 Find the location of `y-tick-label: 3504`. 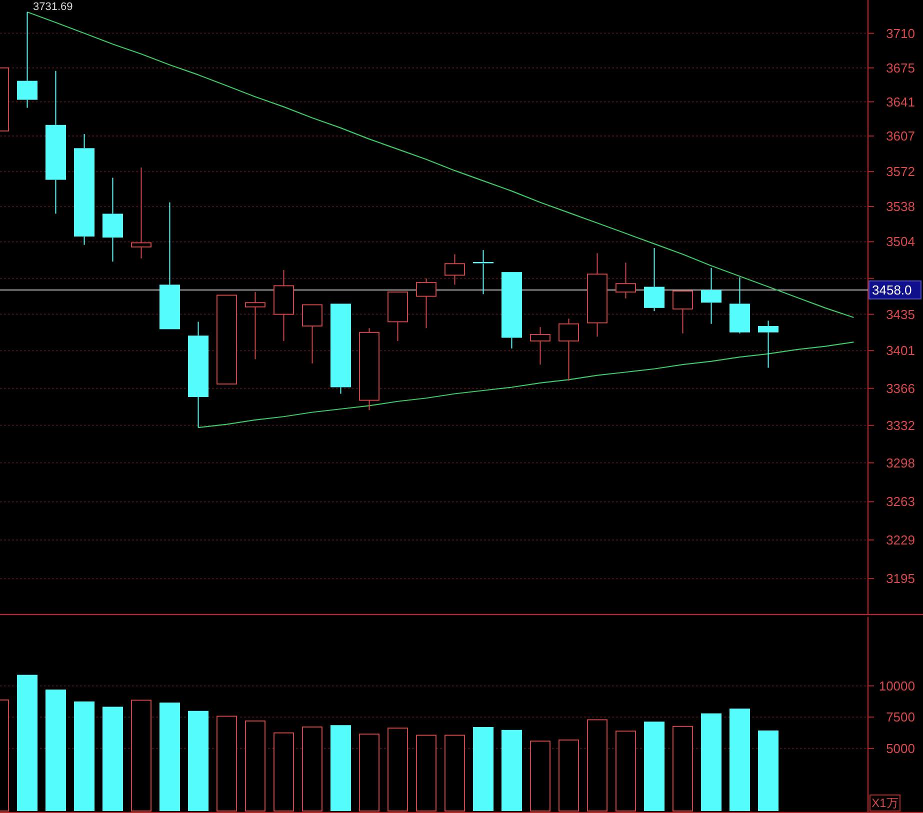

y-tick-label: 3504 is located at coordinates (900, 242).